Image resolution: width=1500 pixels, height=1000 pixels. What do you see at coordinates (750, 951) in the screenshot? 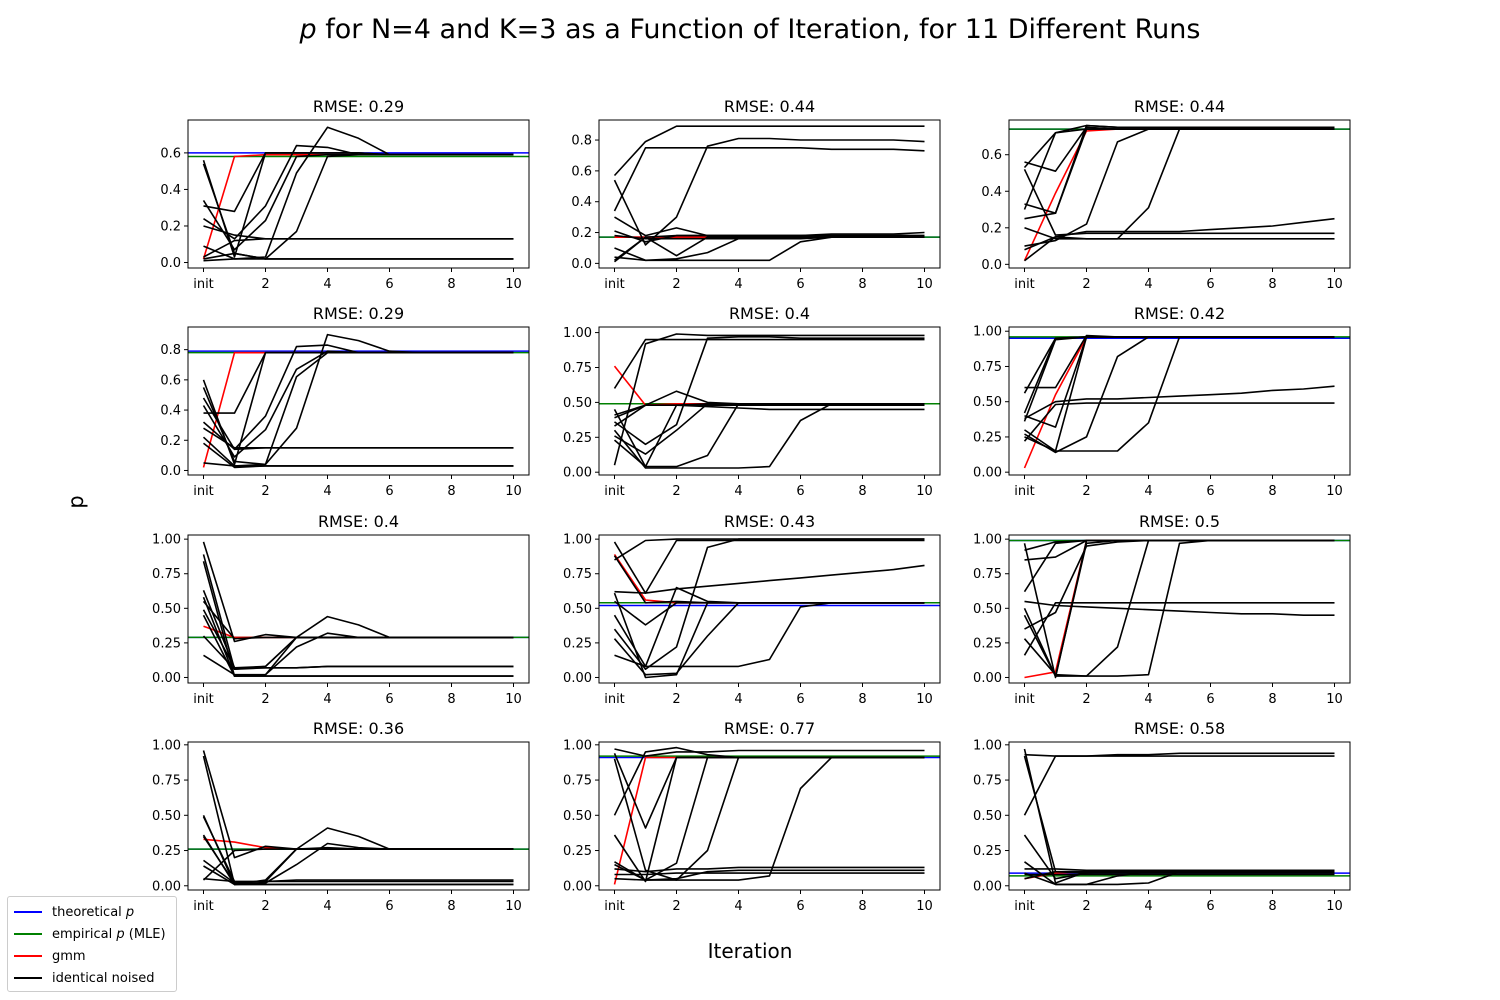
I see `x-axis-label: Iteration` at bounding box center [750, 951].